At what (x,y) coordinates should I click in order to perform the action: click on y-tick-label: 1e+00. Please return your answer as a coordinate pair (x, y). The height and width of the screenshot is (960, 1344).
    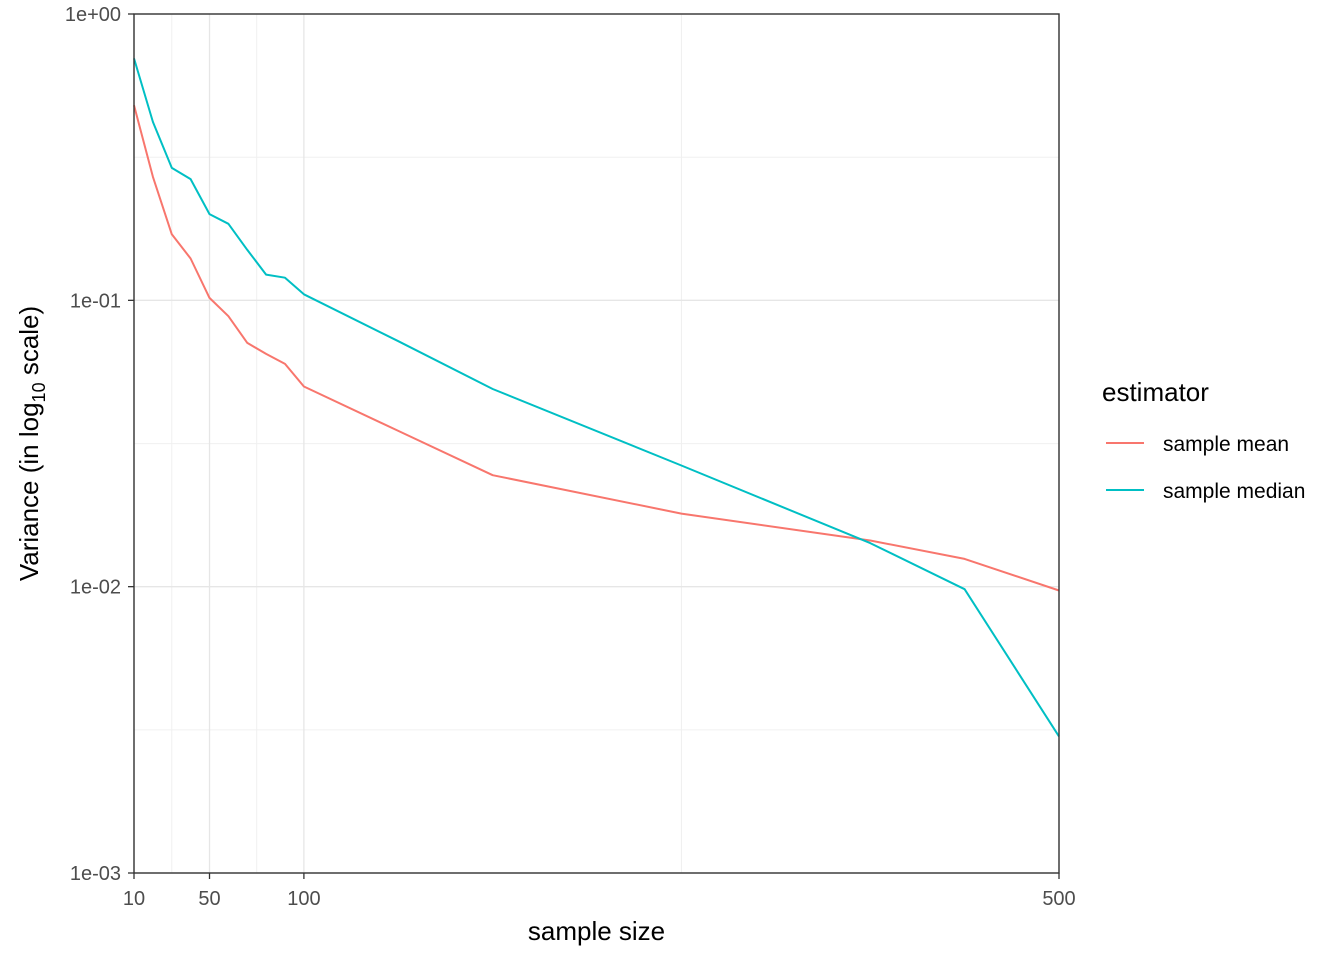
    Looking at the image, I should click on (93, 15).